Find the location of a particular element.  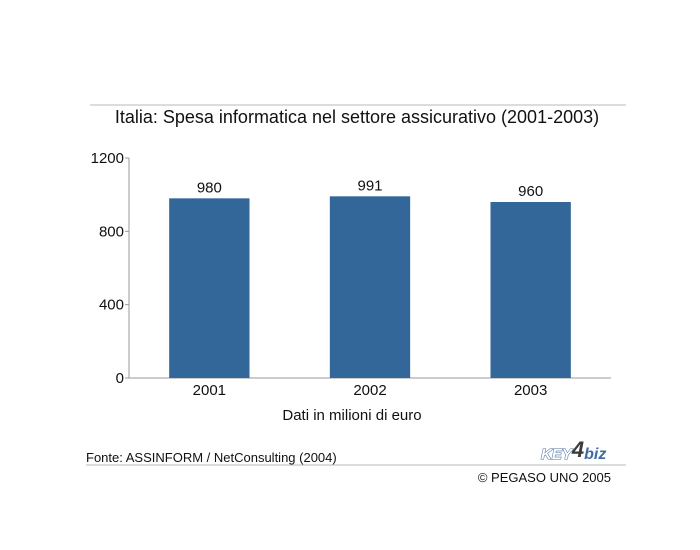

x-tick-label-2001: 2001 is located at coordinates (209, 390).